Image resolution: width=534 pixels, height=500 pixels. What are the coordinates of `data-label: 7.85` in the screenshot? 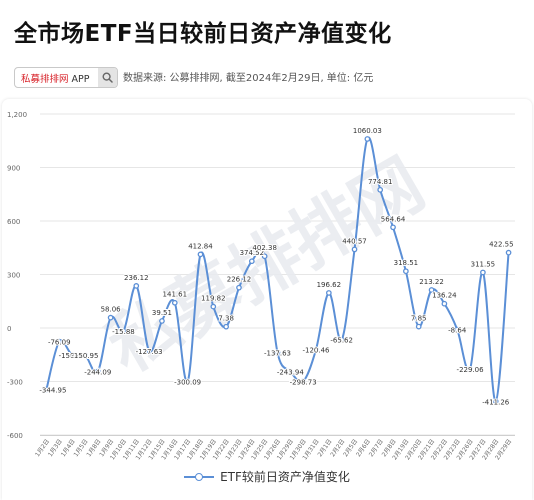 It's located at (419, 319).